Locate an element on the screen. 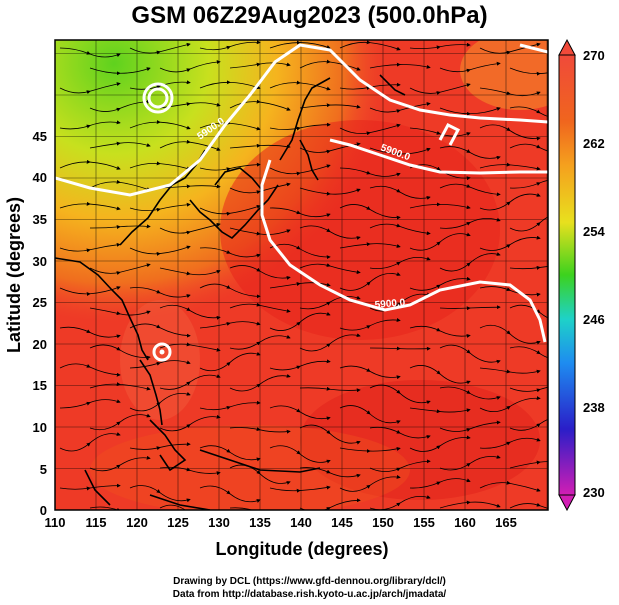 The width and height of the screenshot is (619, 605). x-tick-label: 110 is located at coordinates (55, 522).